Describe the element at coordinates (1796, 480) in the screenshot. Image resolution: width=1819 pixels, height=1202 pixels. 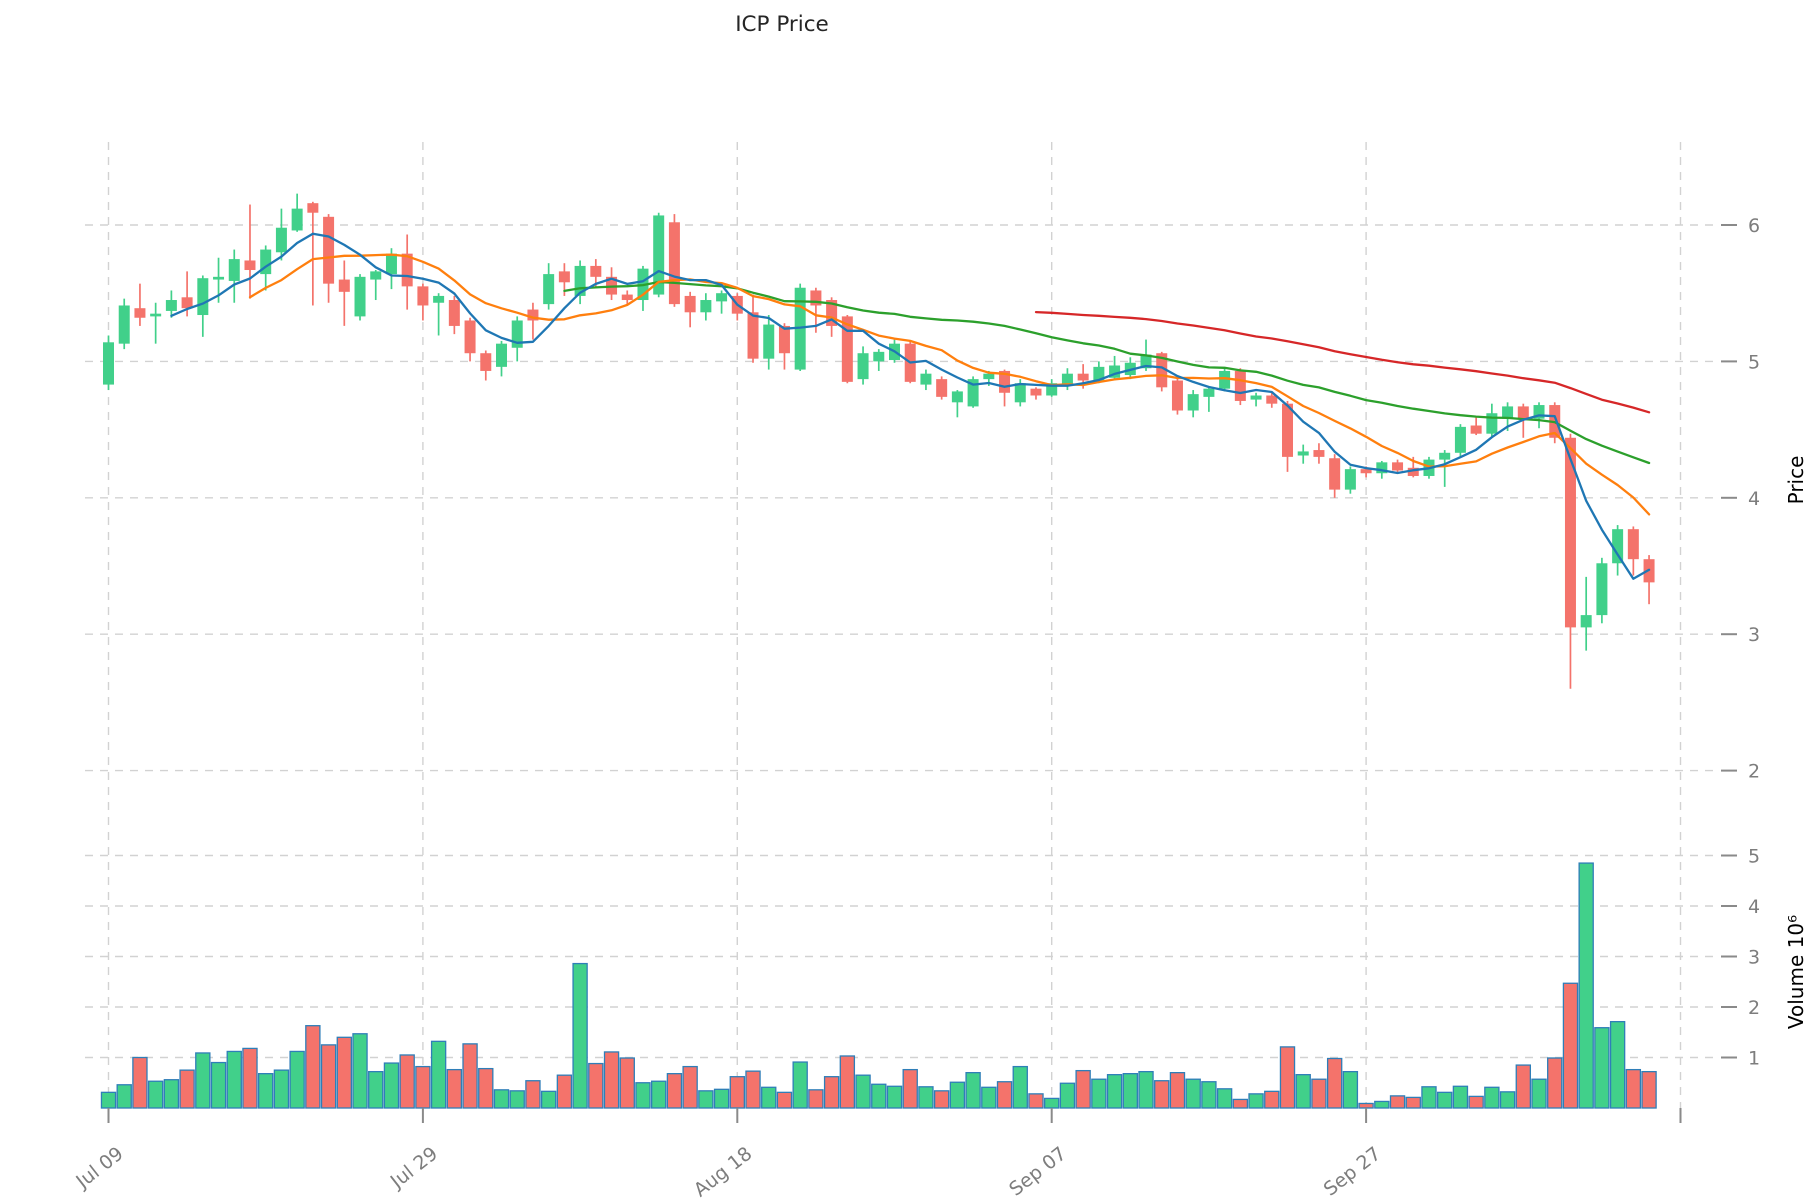
I see `price-axis-label: Price` at that location.